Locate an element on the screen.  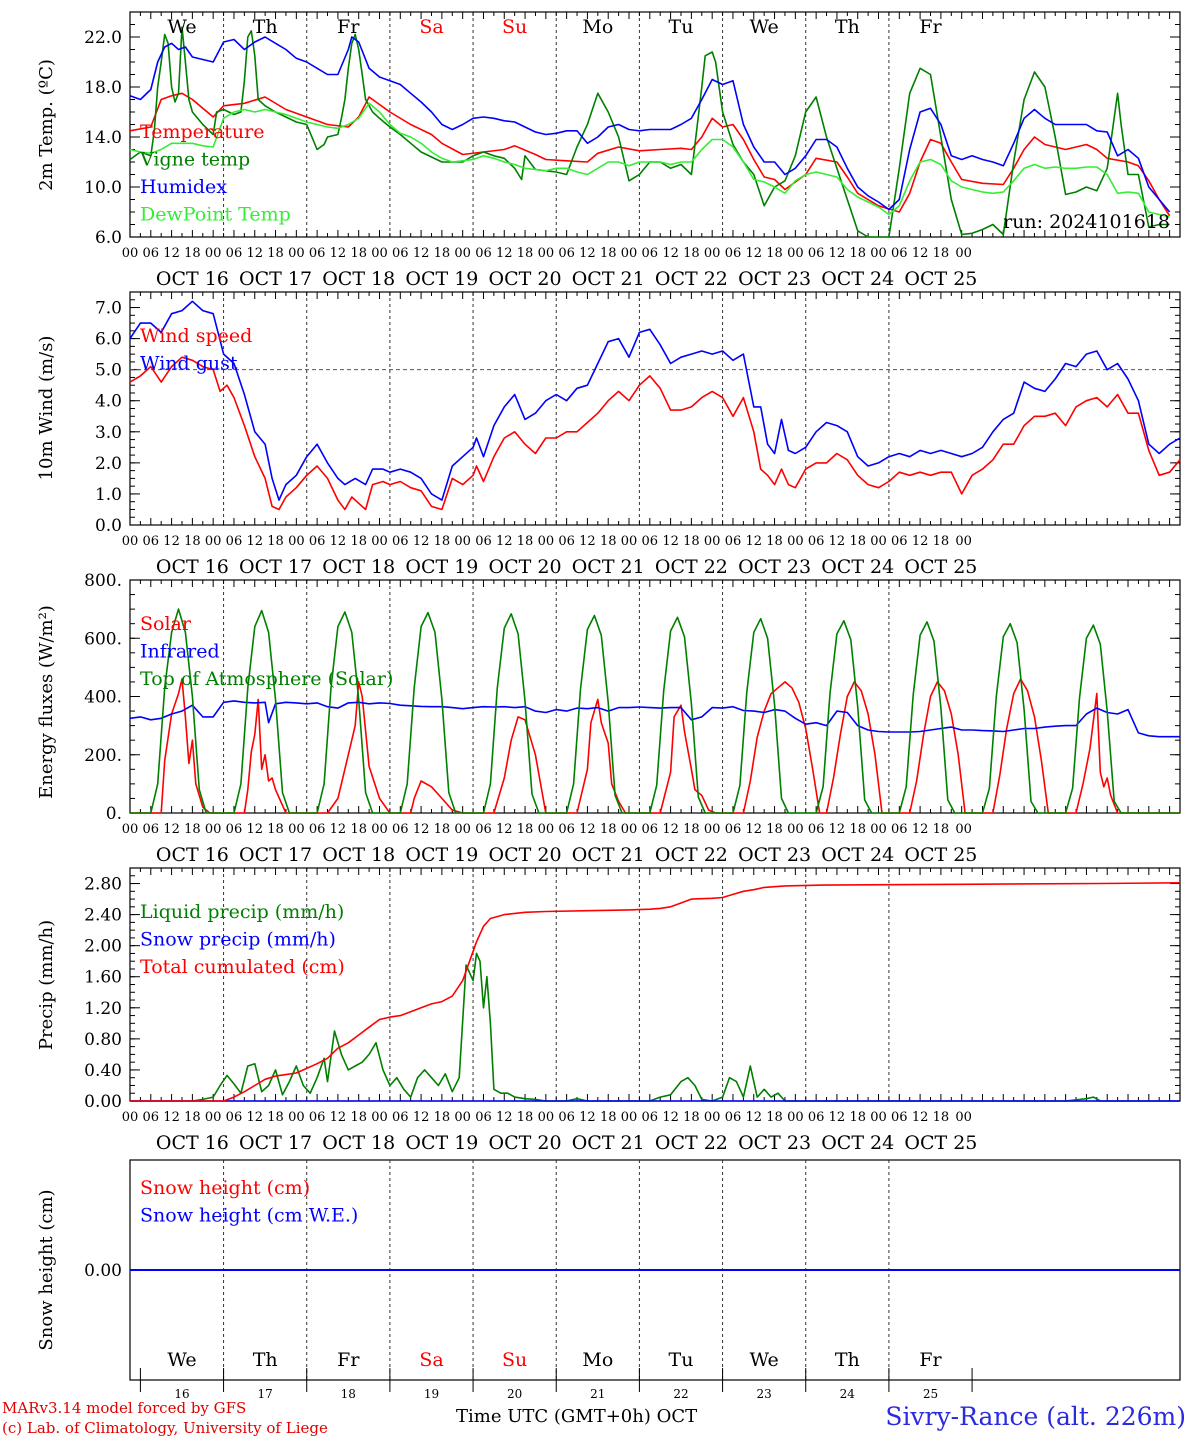
day-label: OCT 23 is located at coordinates (774, 1143).